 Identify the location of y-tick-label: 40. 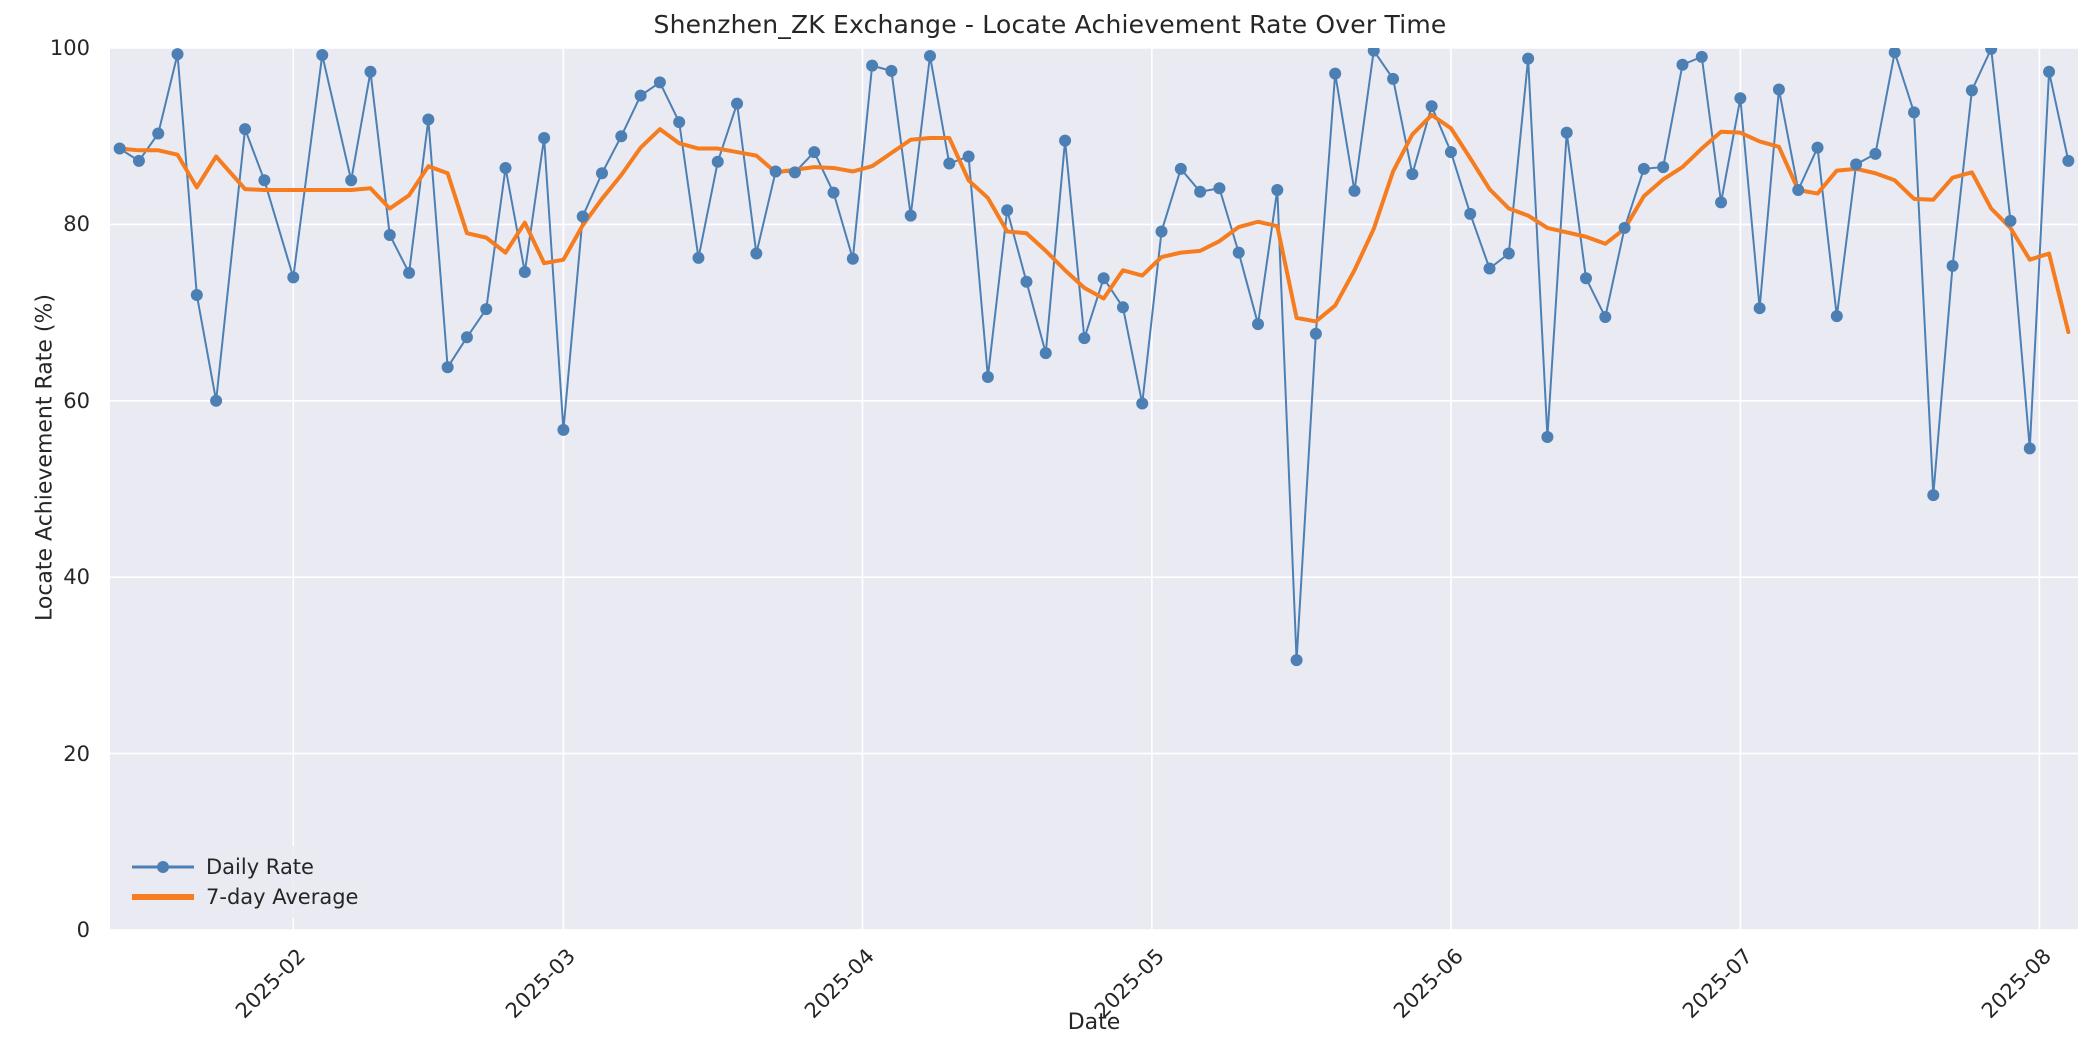
(76, 577).